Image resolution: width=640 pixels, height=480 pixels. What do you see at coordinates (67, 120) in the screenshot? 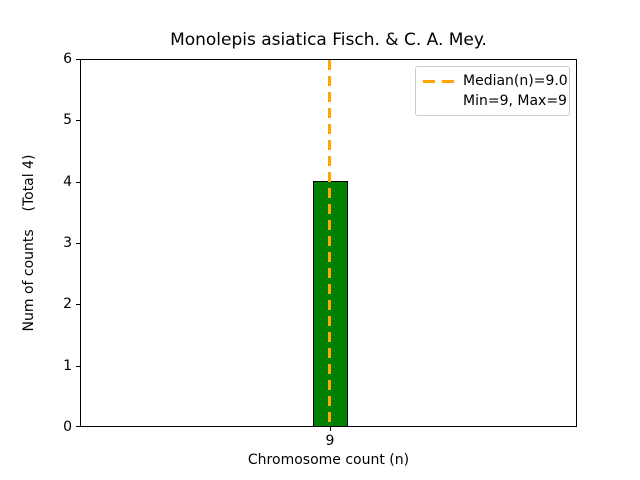
I see `y-tick-label-5: 5` at bounding box center [67, 120].